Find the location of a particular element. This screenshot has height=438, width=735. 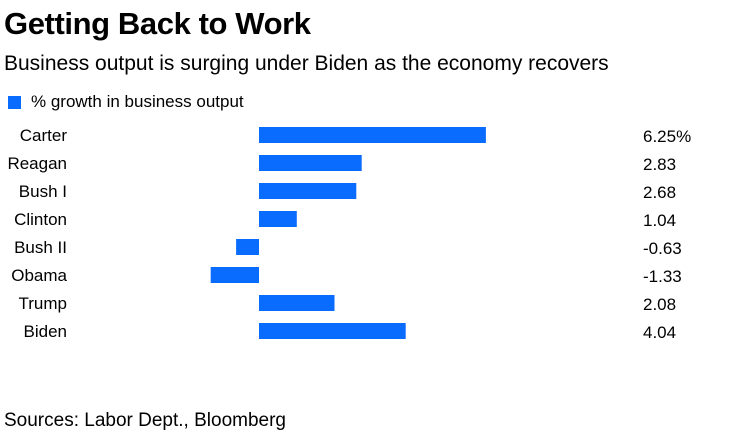

value-label-bush-ii: -0.63 is located at coordinates (662, 248).